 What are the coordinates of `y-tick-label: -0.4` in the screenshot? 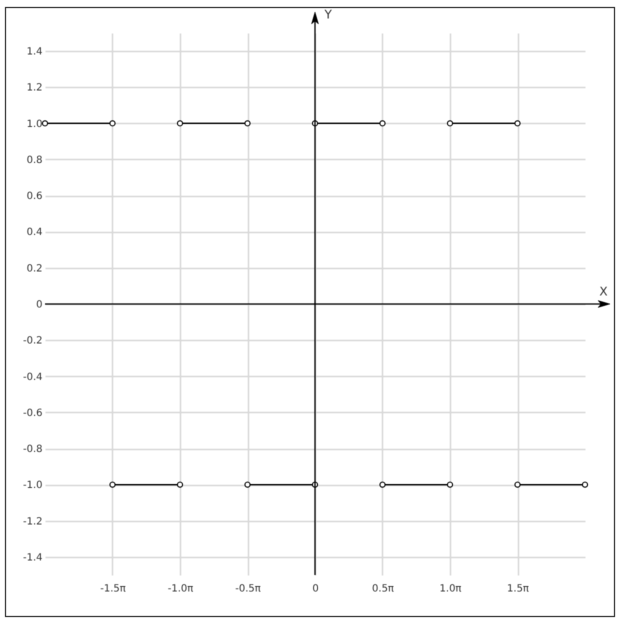 It's located at (32, 377).